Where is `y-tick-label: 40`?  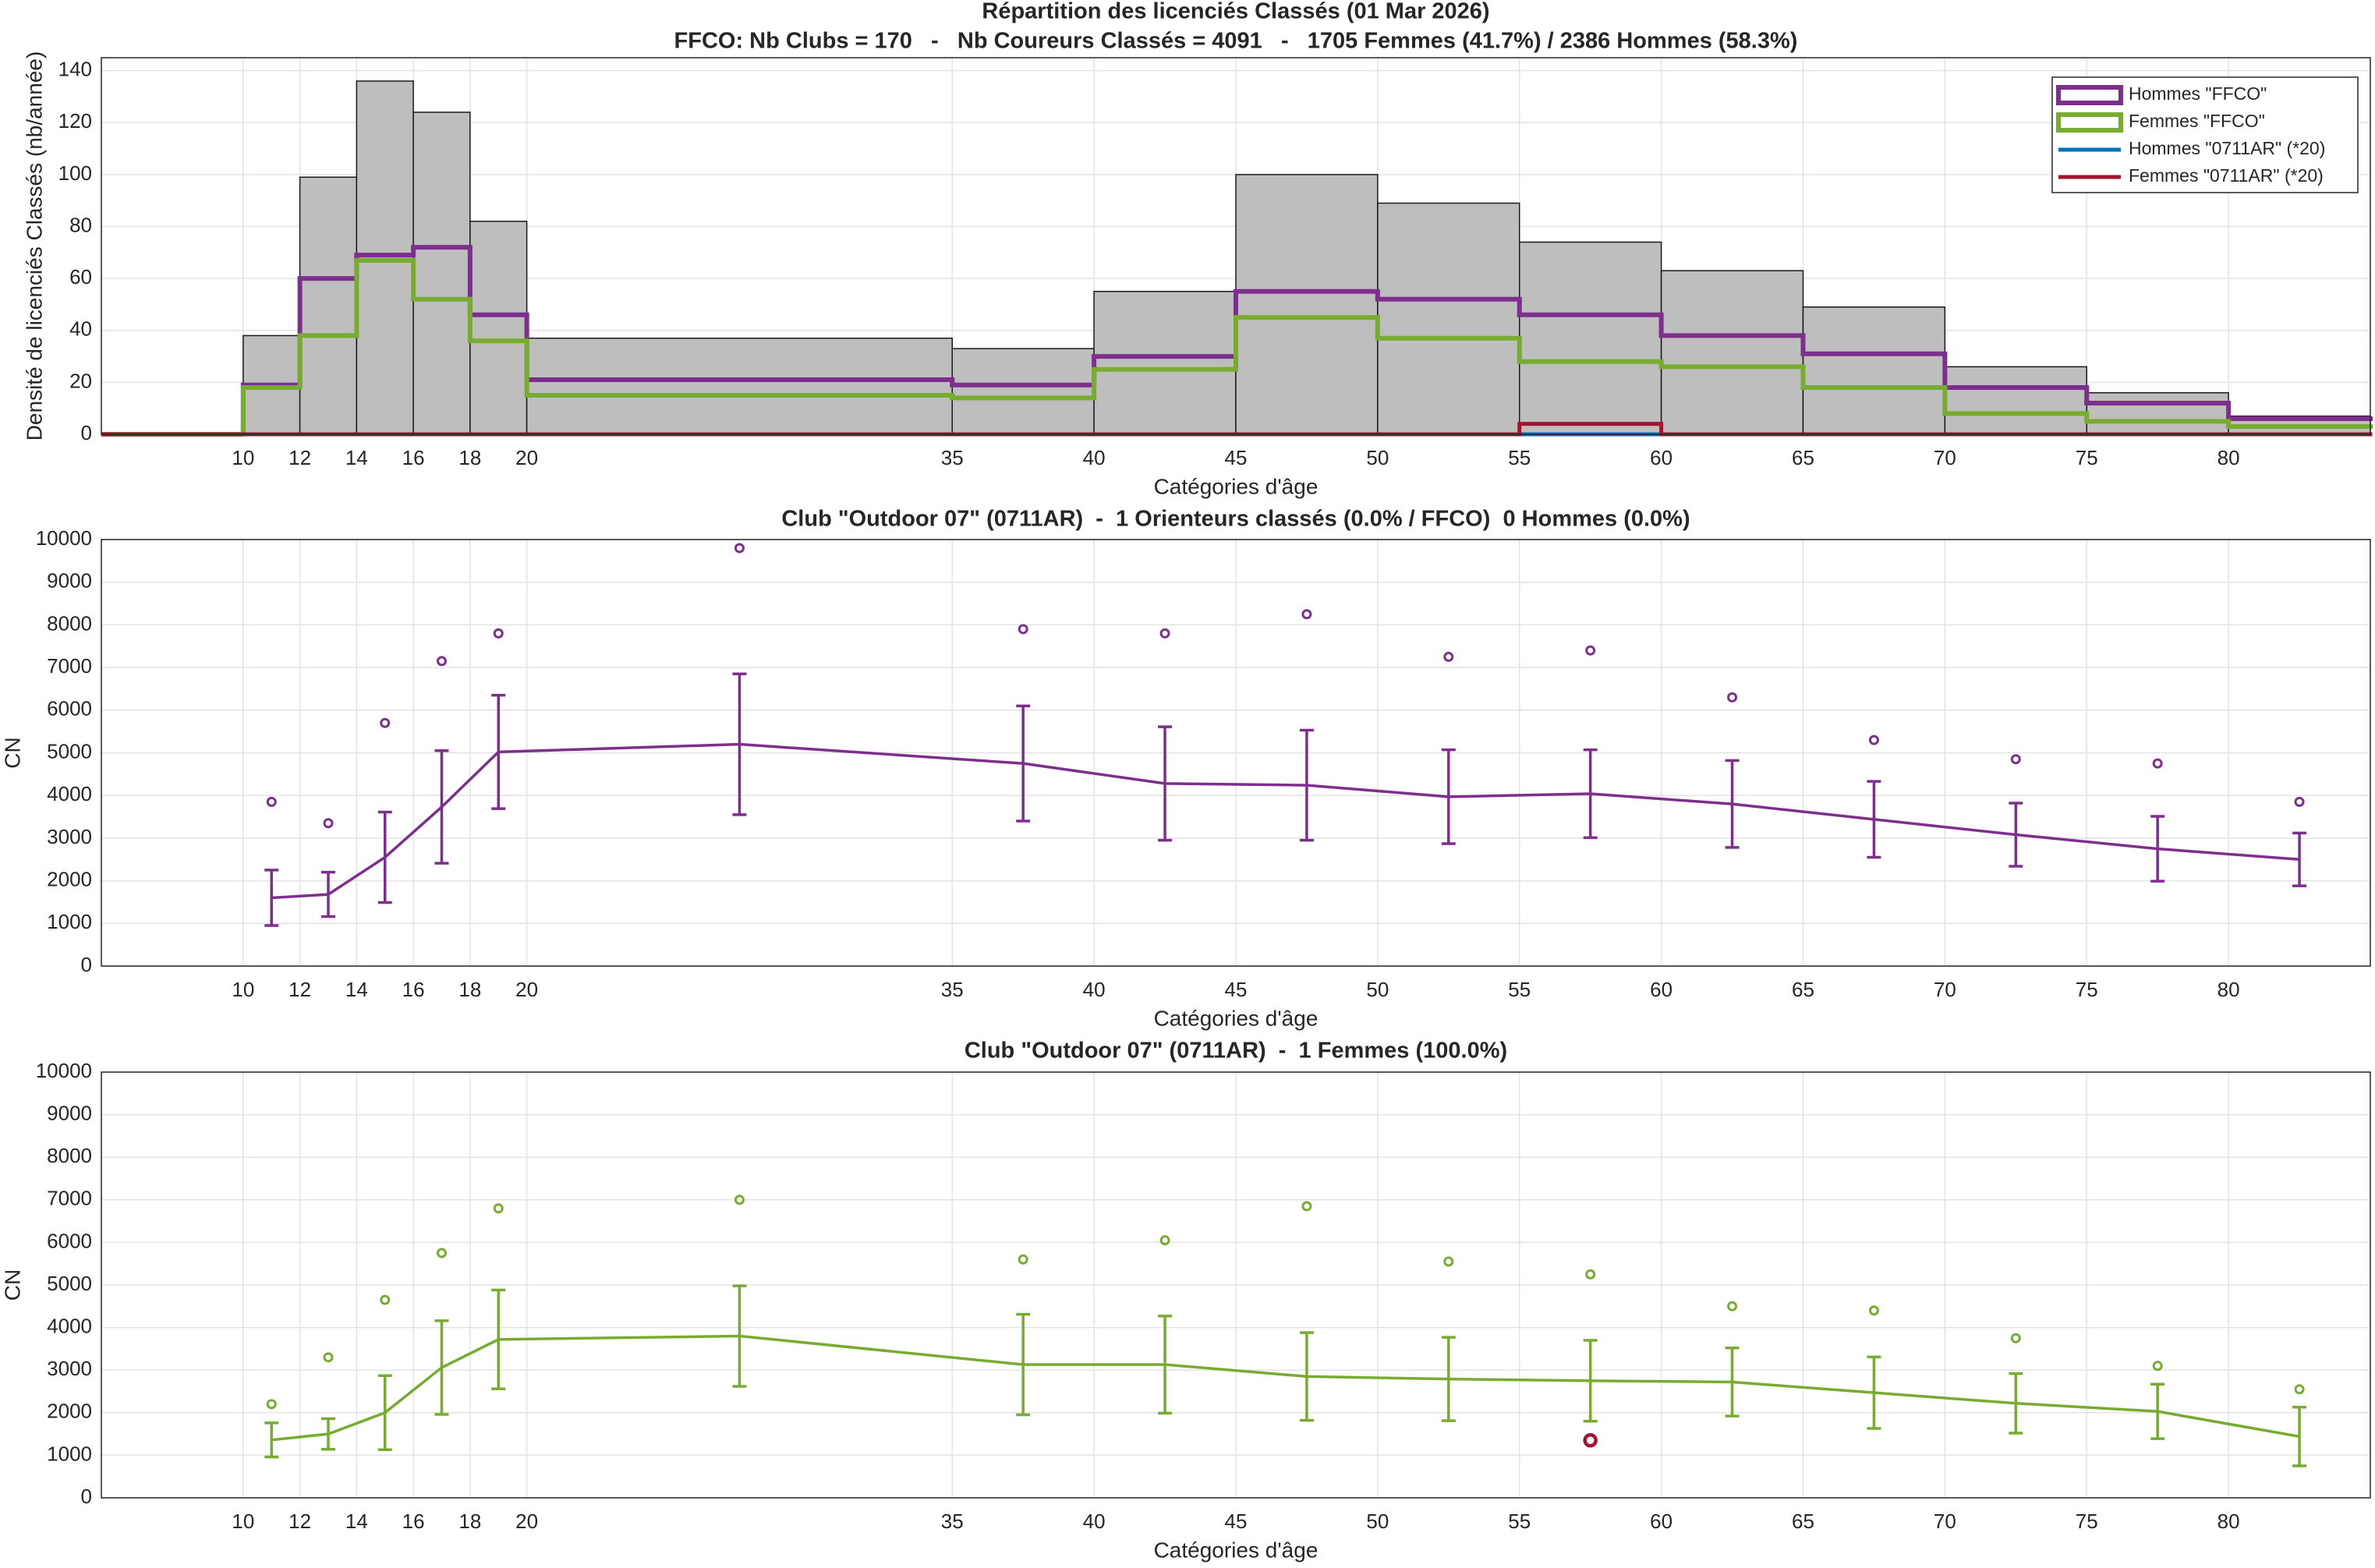 y-tick-label: 40 is located at coordinates (80, 329).